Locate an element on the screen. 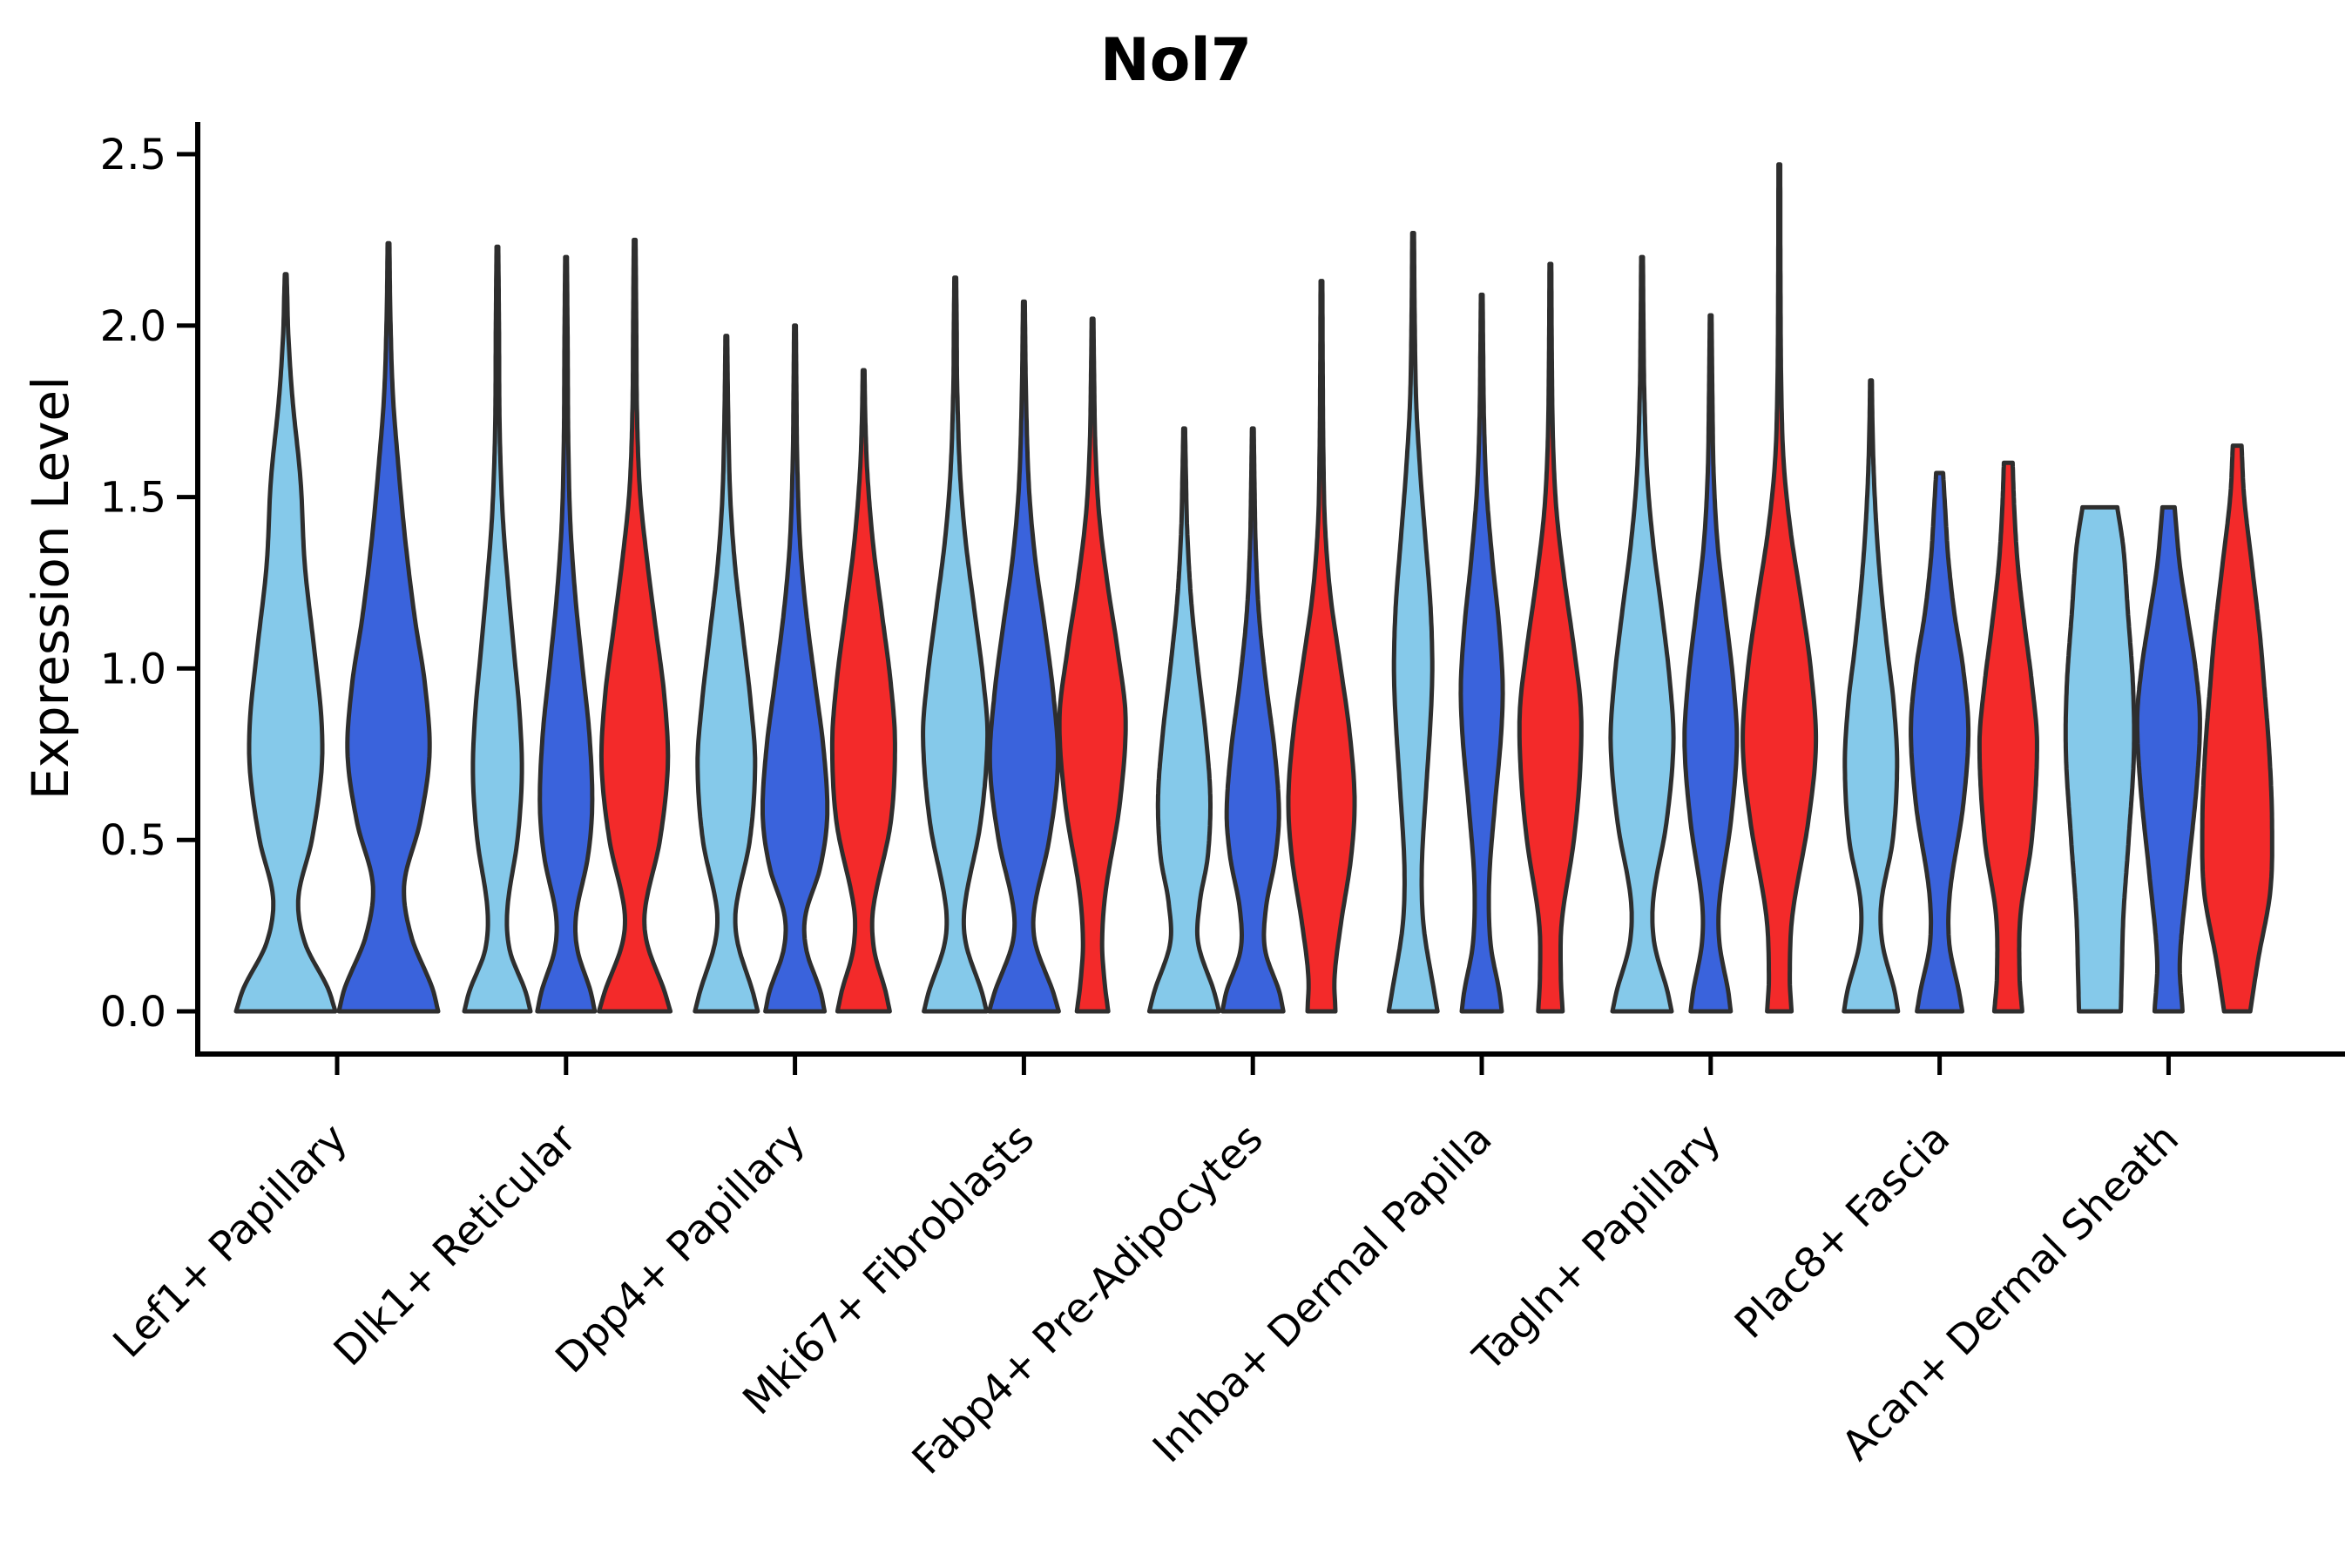 The height and width of the screenshot is (1568, 2352). violin-fabp4-pre-adipocytes-split3 is located at coordinates (1321, 646).